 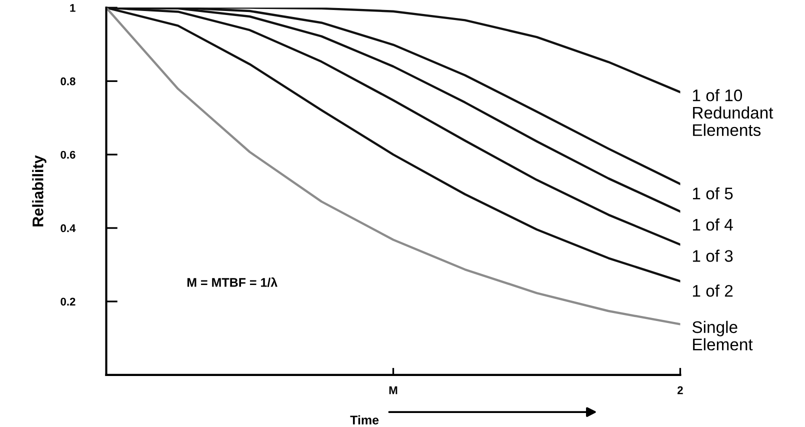 I want to click on y-tick-label: 0.8, so click(x=68, y=81).